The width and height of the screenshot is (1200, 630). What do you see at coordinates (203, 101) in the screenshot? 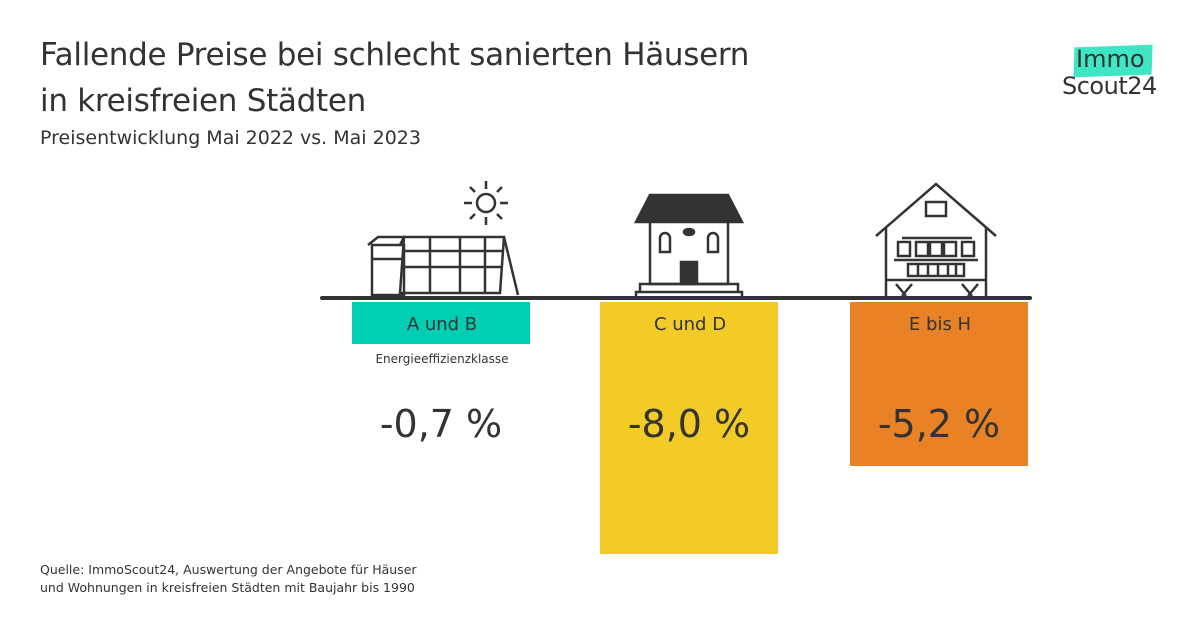
I see `title-line-2: in kreisfreien Städten` at bounding box center [203, 101].